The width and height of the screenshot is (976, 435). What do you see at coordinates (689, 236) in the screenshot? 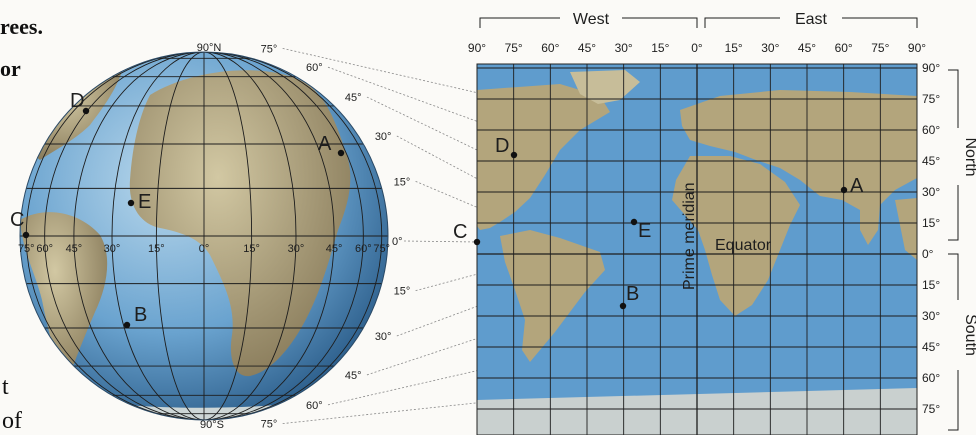
I see `prime-meridian-label: Prime meridian` at bounding box center [689, 236].